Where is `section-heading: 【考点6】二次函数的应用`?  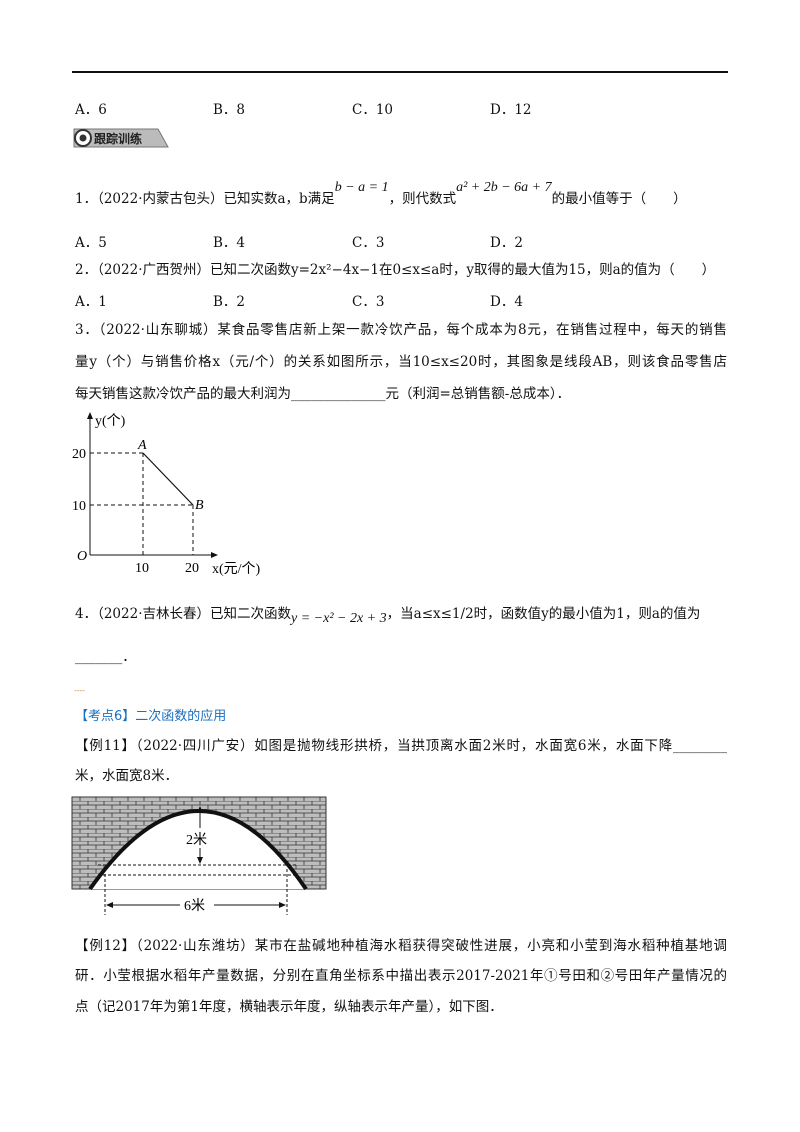
section-heading: 【考点6】二次函数的应用 is located at coordinates (151, 716).